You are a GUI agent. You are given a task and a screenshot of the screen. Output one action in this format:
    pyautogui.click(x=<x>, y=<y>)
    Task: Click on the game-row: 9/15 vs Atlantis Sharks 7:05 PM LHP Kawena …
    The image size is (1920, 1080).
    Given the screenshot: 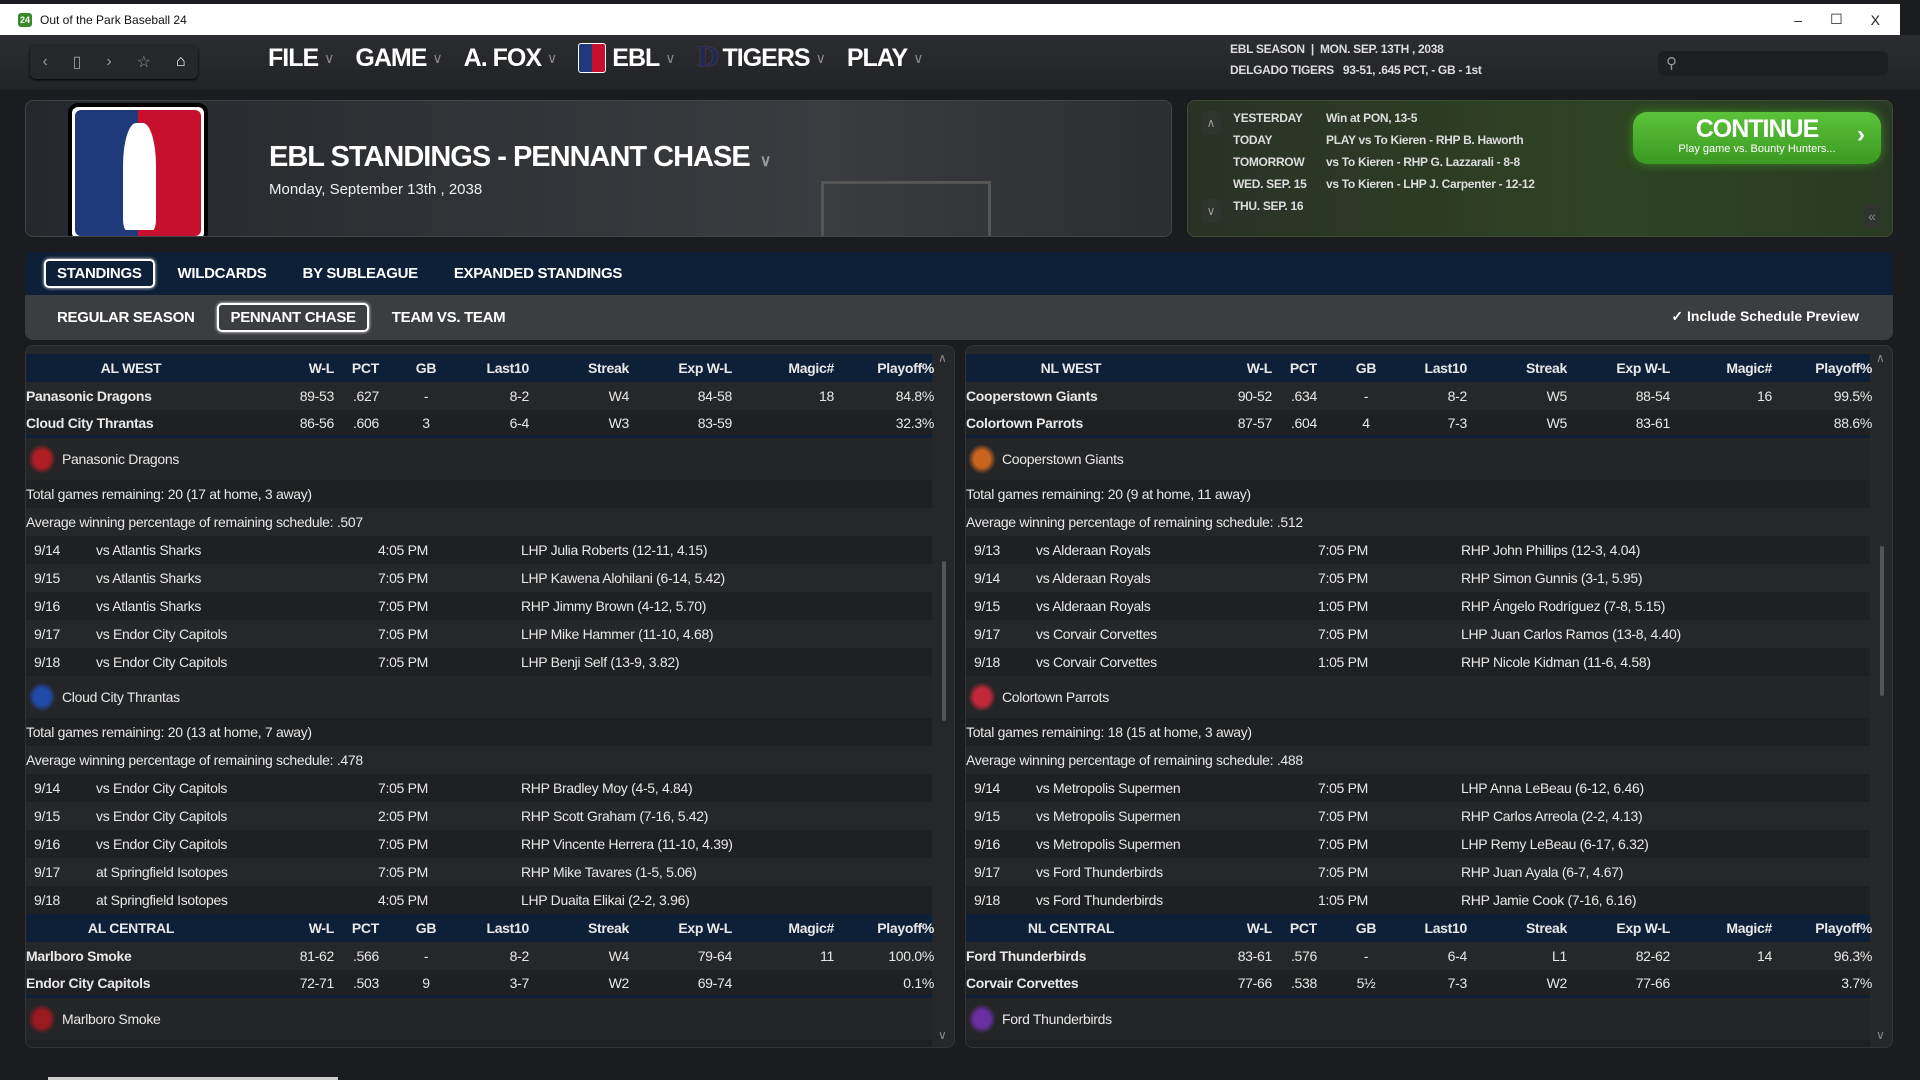 What is the action you would take?
    pyautogui.click(x=479, y=578)
    